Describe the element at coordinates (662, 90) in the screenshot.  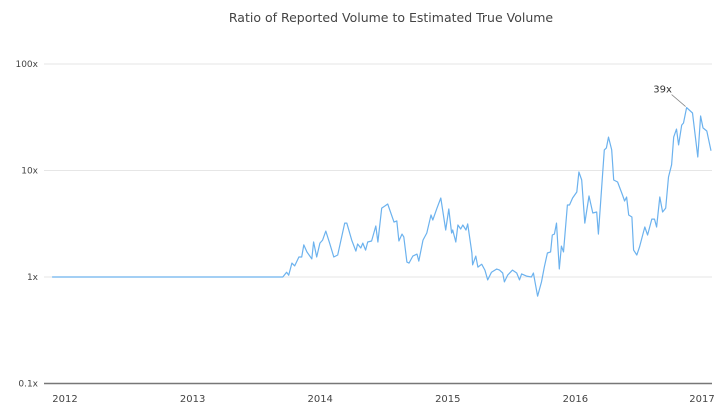
I see `annotation-label: 39x` at that location.